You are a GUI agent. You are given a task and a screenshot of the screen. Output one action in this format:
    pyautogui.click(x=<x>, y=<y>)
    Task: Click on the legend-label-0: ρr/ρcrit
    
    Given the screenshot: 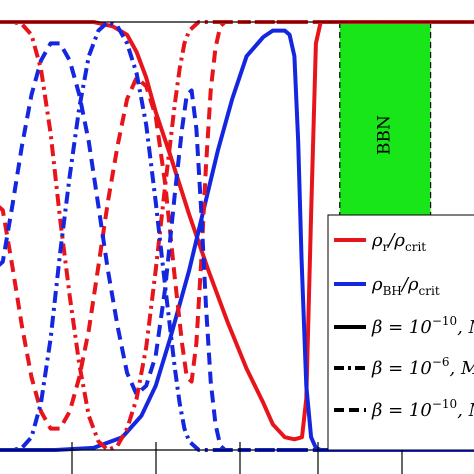 What is the action you would take?
    pyautogui.click(x=398, y=242)
    